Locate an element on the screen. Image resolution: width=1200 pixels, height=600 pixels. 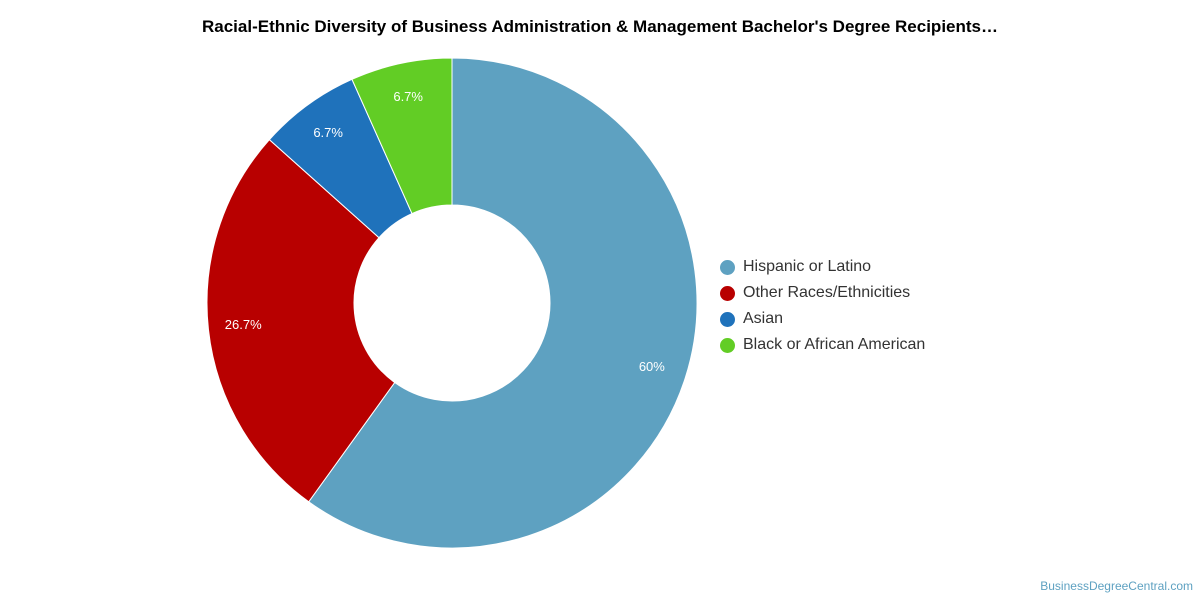
slice-label-asian: 6.7% is located at coordinates (328, 132).